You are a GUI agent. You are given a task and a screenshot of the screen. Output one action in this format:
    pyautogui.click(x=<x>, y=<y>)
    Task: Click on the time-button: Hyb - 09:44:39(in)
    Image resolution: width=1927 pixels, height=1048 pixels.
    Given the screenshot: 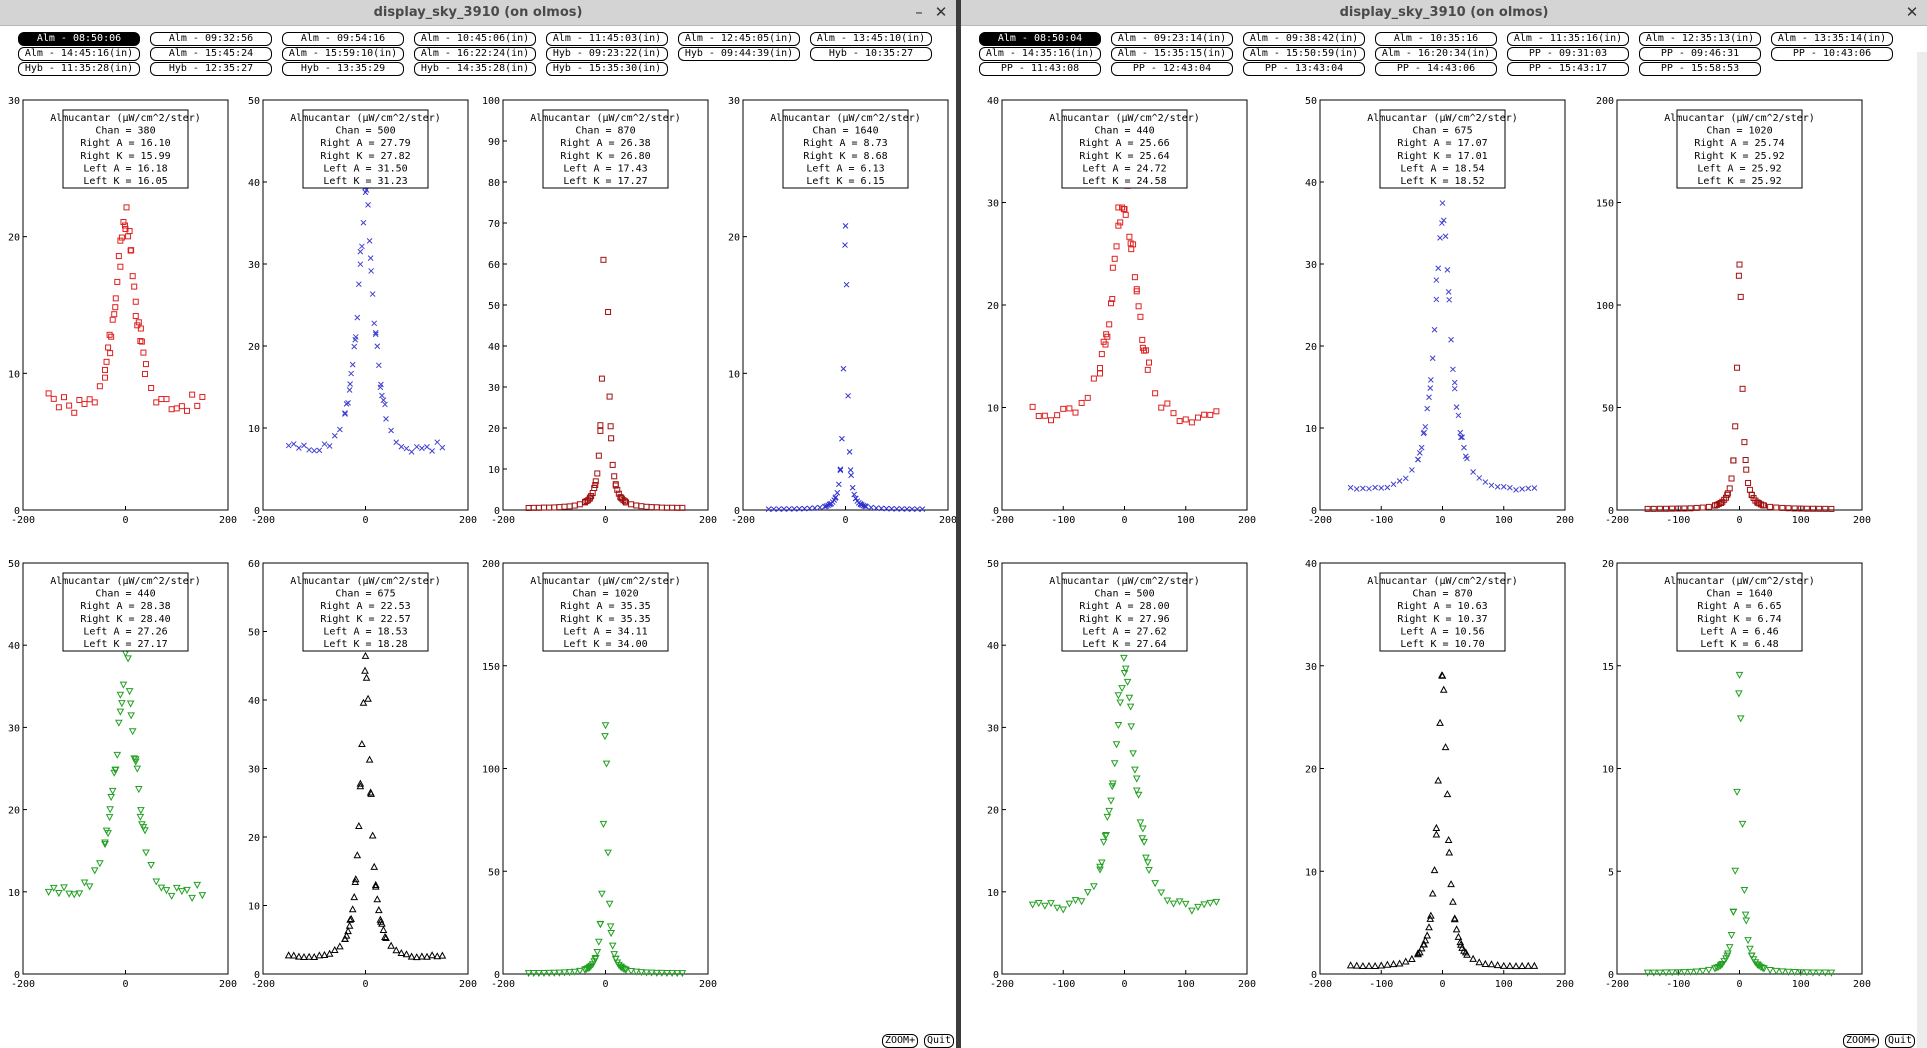 What is the action you would take?
    pyautogui.click(x=739, y=54)
    